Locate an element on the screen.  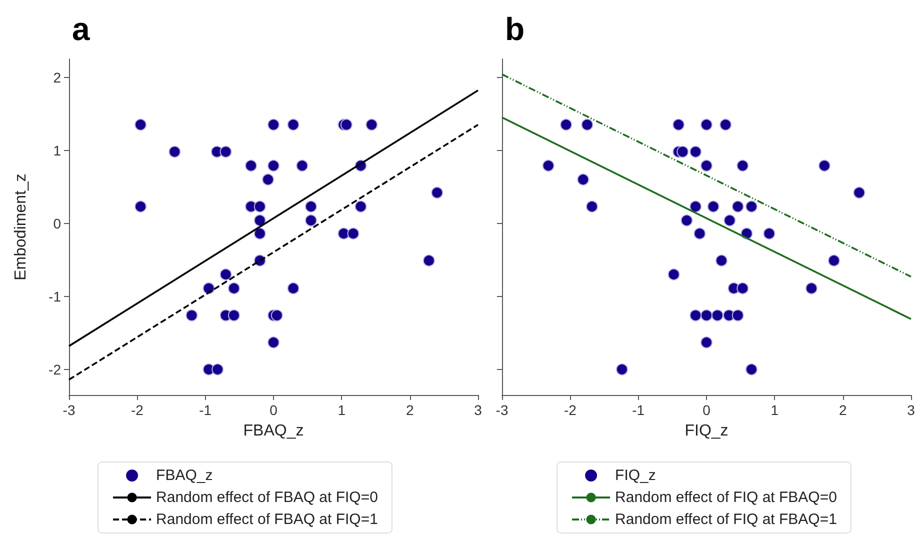
y-tick-label: -1 is located at coordinates (55, 296).